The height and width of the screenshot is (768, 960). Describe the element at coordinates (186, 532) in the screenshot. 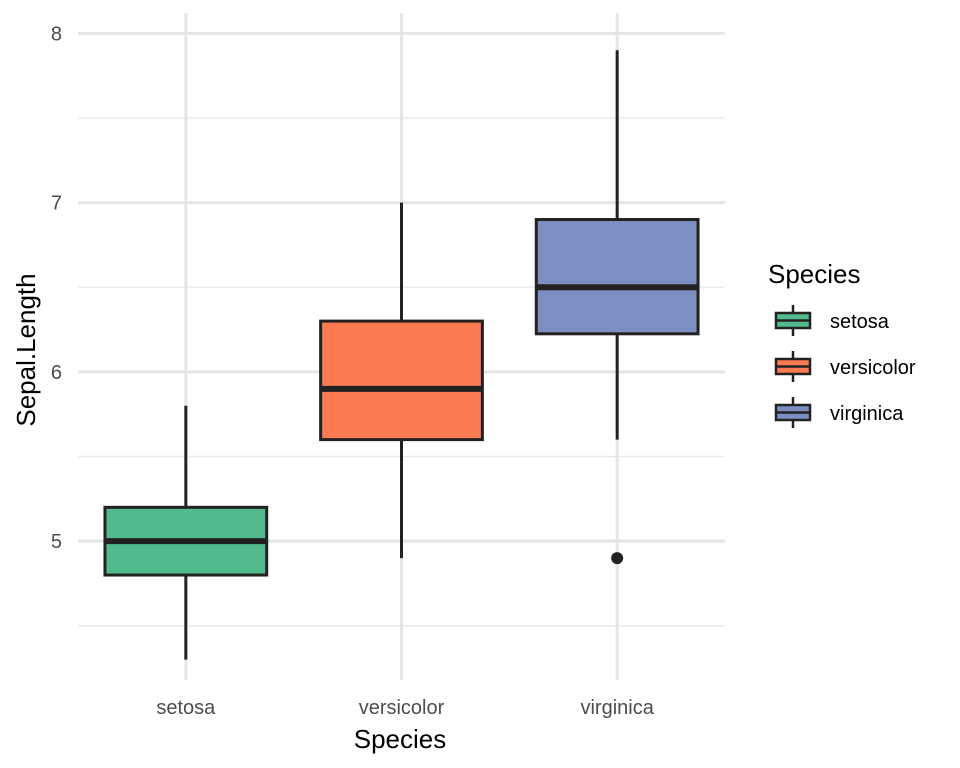

I see `box-setosa` at that location.